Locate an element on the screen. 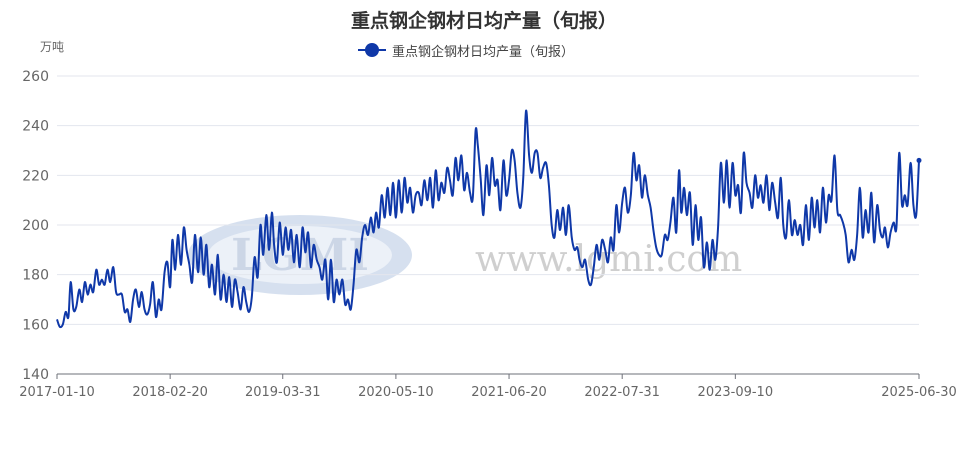  y-tick-label: 140 is located at coordinates (35, 375).